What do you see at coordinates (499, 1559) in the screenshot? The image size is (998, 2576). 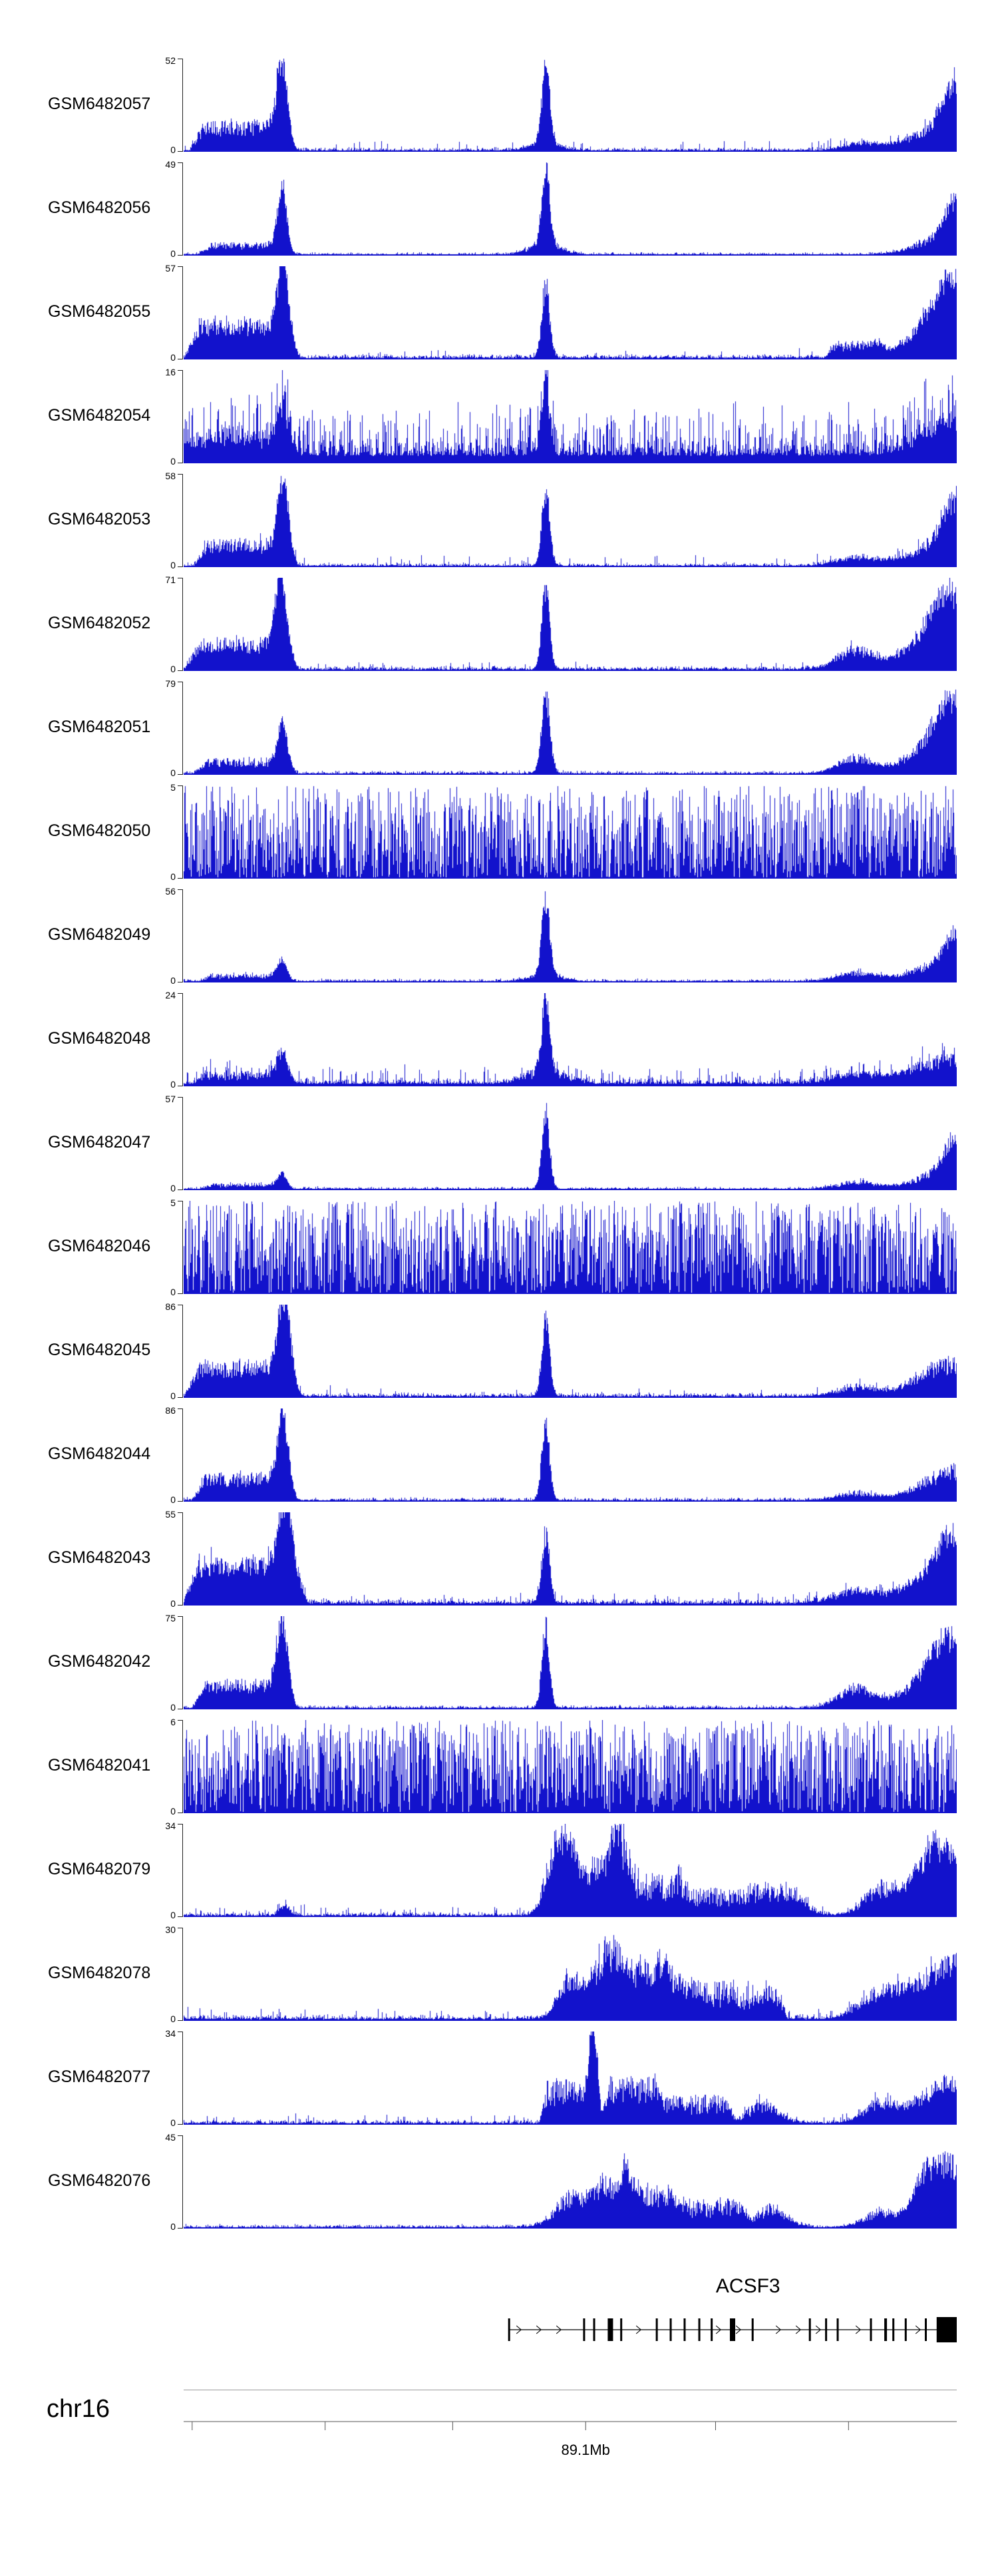 I see `signal-track-row: GSM6482043 55 0` at bounding box center [499, 1559].